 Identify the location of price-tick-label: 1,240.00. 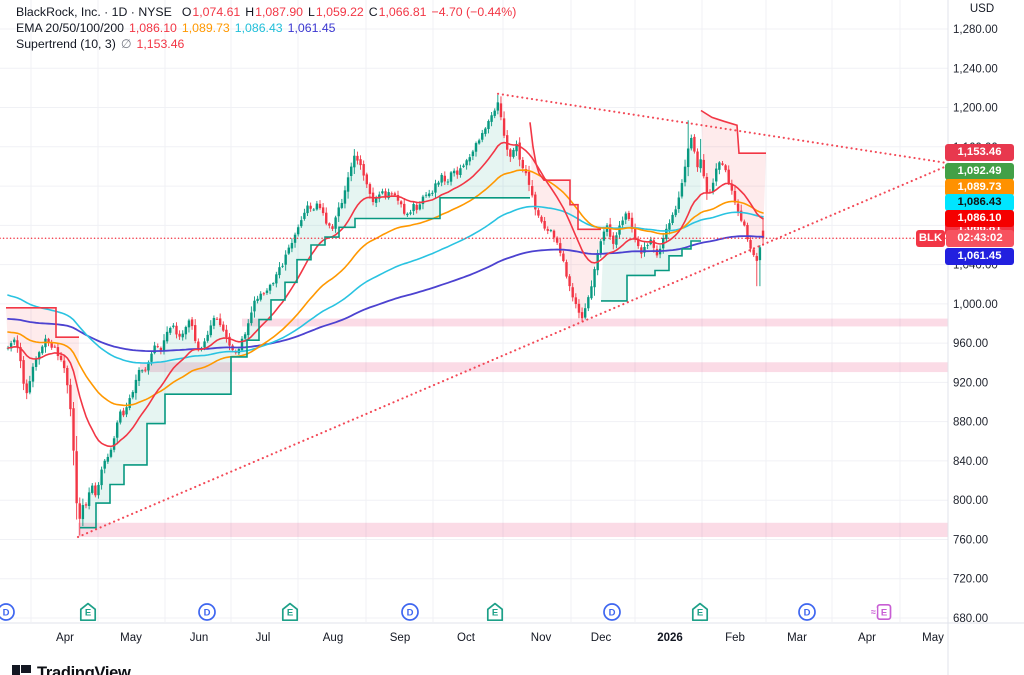
(975, 69).